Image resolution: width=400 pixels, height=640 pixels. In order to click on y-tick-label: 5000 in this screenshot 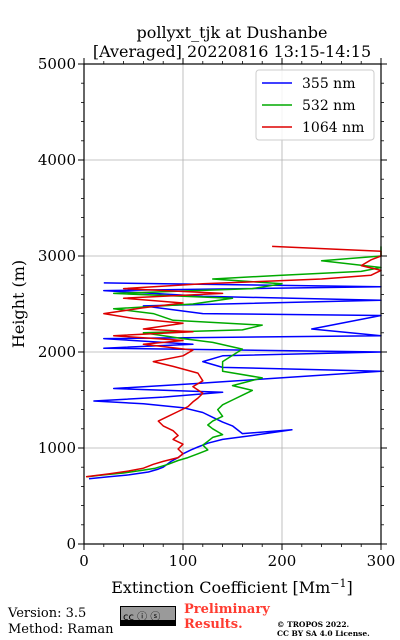, I will do `click(57, 64)`.